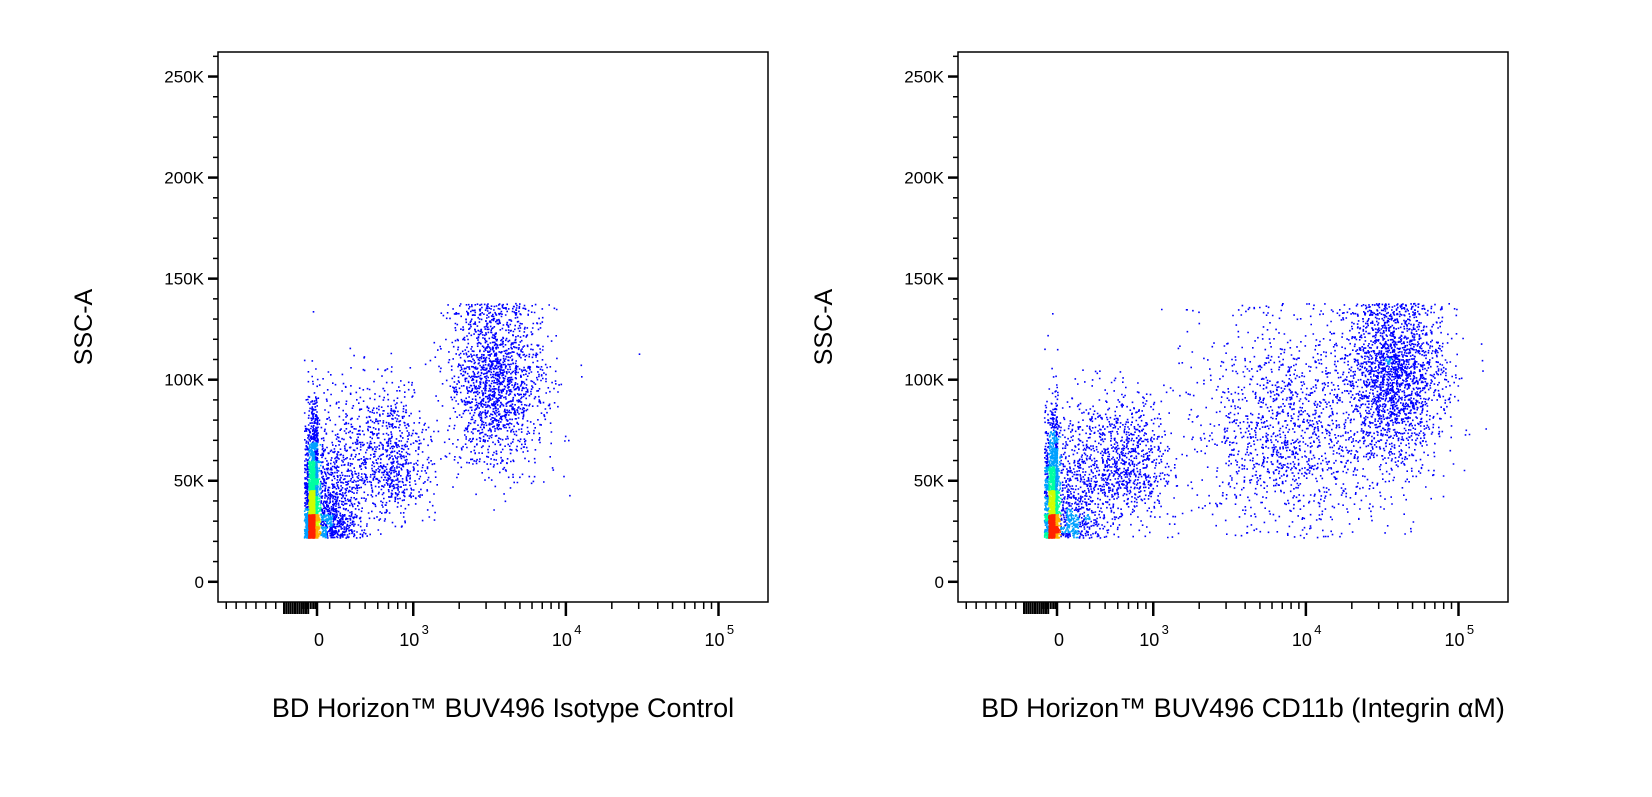  Describe the element at coordinates (503, 708) in the screenshot. I see `x-axis-label: BD Horizon™ BUV496 Isotype Control` at that location.